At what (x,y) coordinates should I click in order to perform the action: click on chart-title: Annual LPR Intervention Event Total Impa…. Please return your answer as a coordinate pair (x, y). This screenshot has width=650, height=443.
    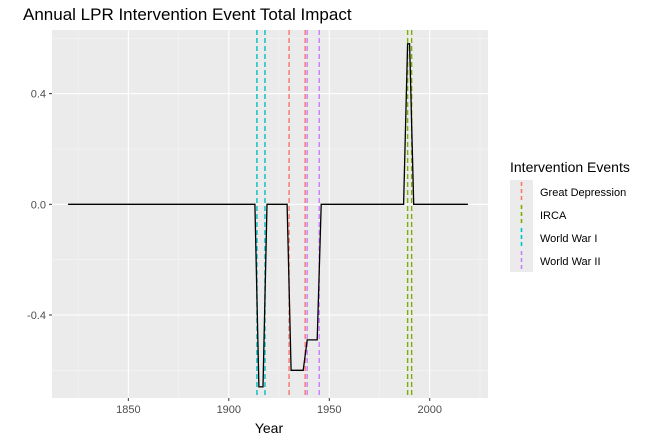
    Looking at the image, I should click on (187, 14).